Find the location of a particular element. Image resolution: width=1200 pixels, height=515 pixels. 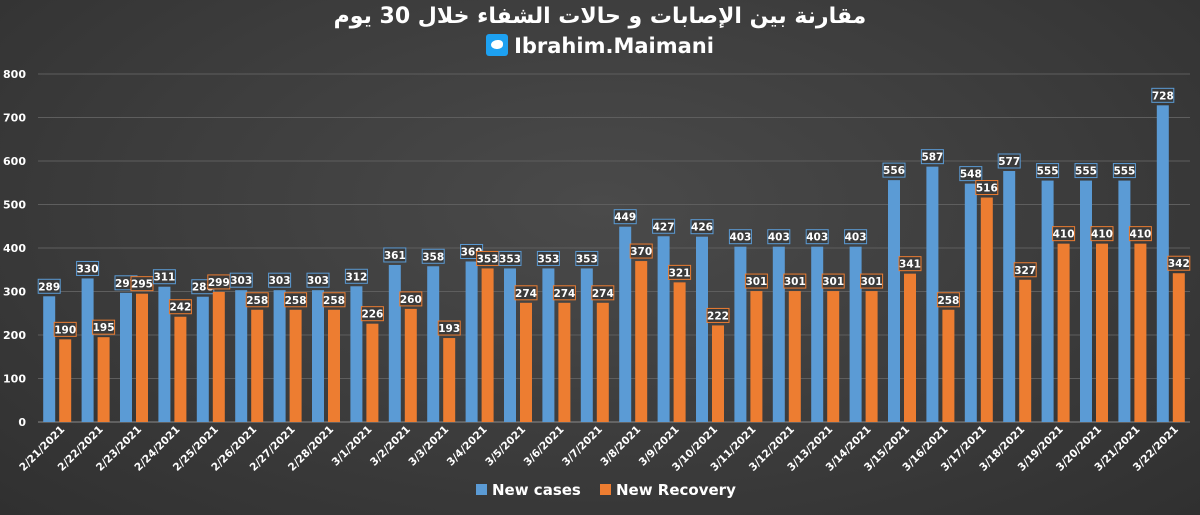

y-tick-label: 0 is located at coordinates (22, 422).